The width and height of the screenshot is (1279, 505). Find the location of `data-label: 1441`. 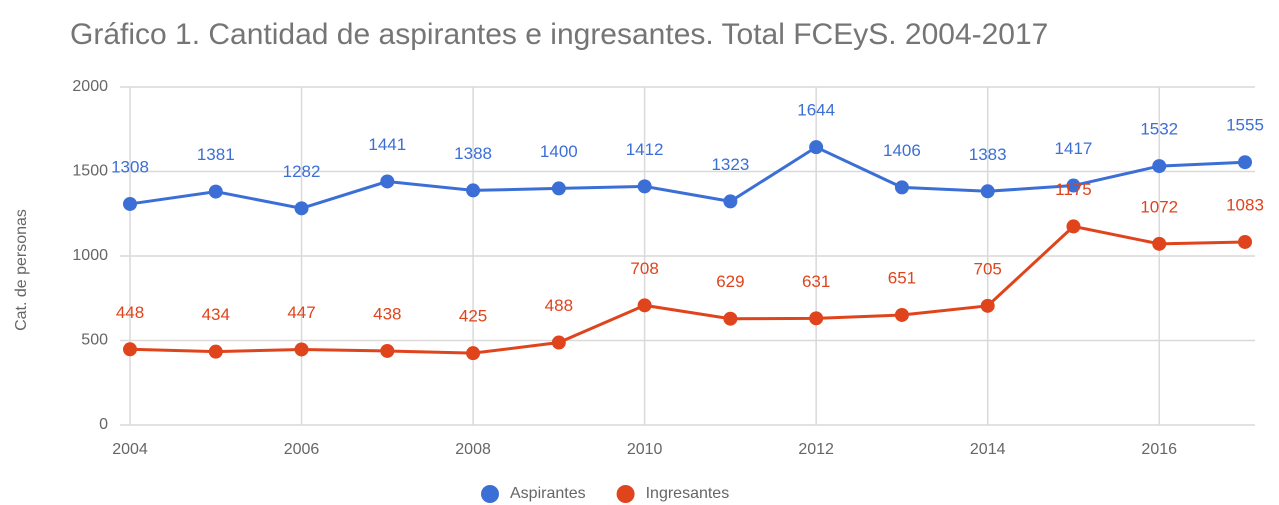

data-label: 1441 is located at coordinates (387, 144).